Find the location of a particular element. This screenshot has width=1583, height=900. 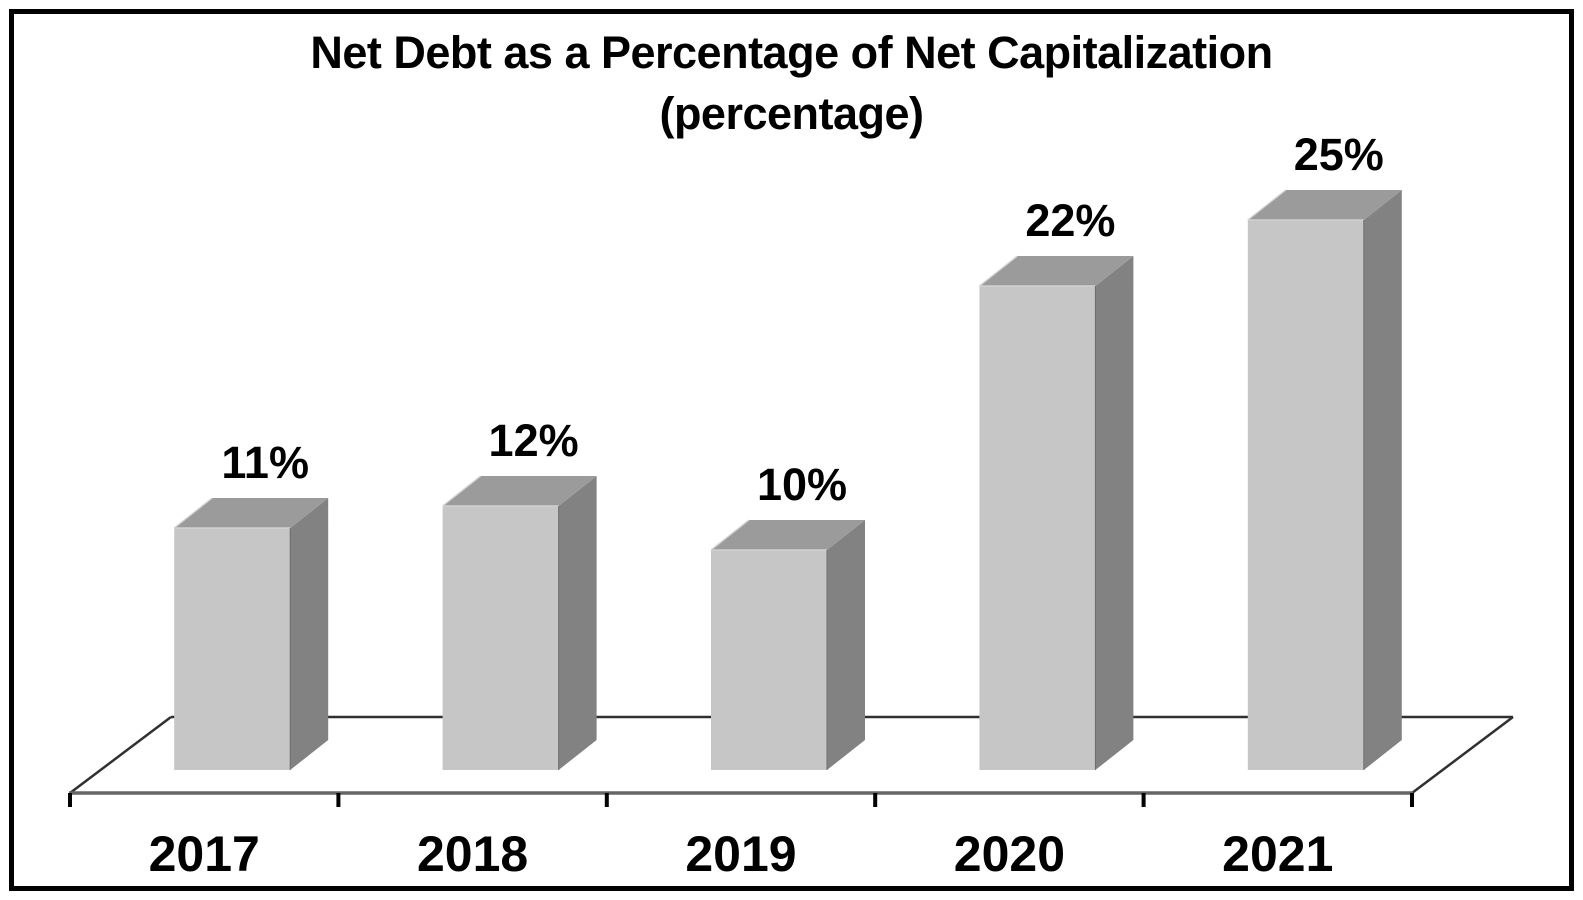

category-label: 2020 is located at coordinates (1009, 854).